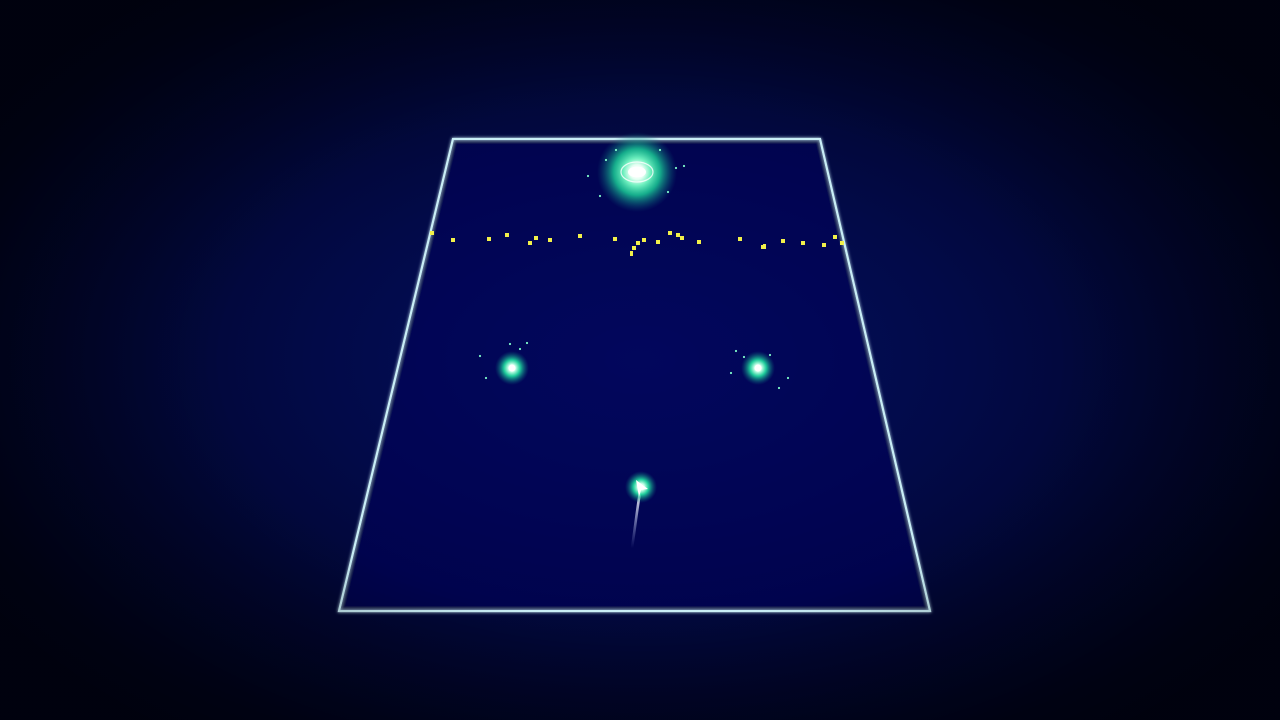 Image resolution: width=1280 pixels, height=720 pixels. Describe the element at coordinates (512, 368) in the screenshot. I see `enemy-orb-left` at that location.